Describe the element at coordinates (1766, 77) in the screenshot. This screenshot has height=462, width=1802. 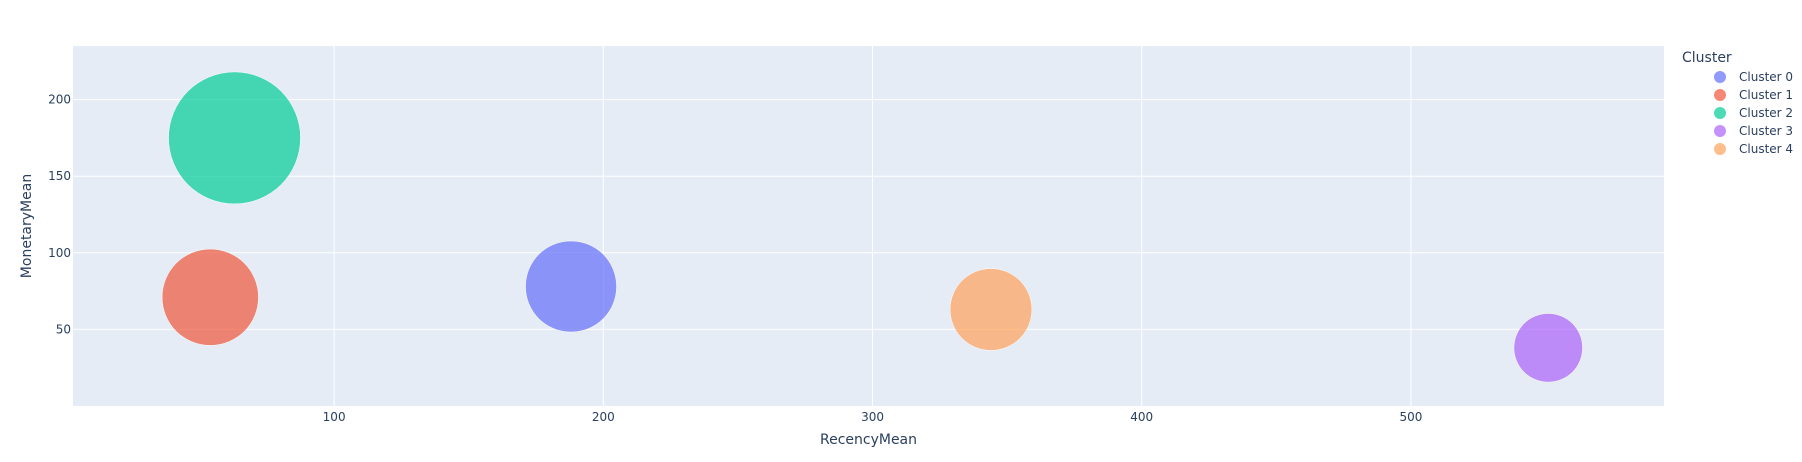
I see `legend-label: Cluster 0` at that location.